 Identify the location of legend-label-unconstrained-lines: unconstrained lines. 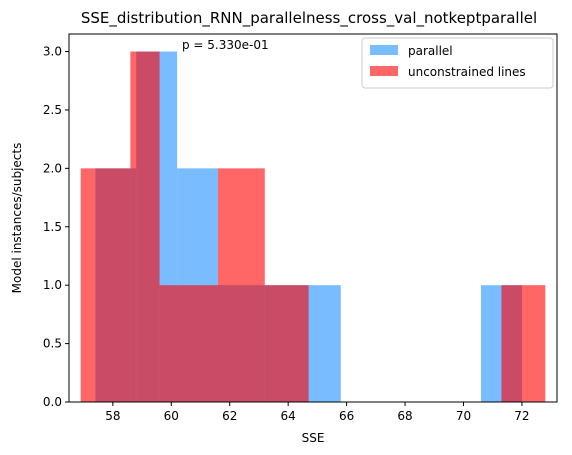
(467, 72).